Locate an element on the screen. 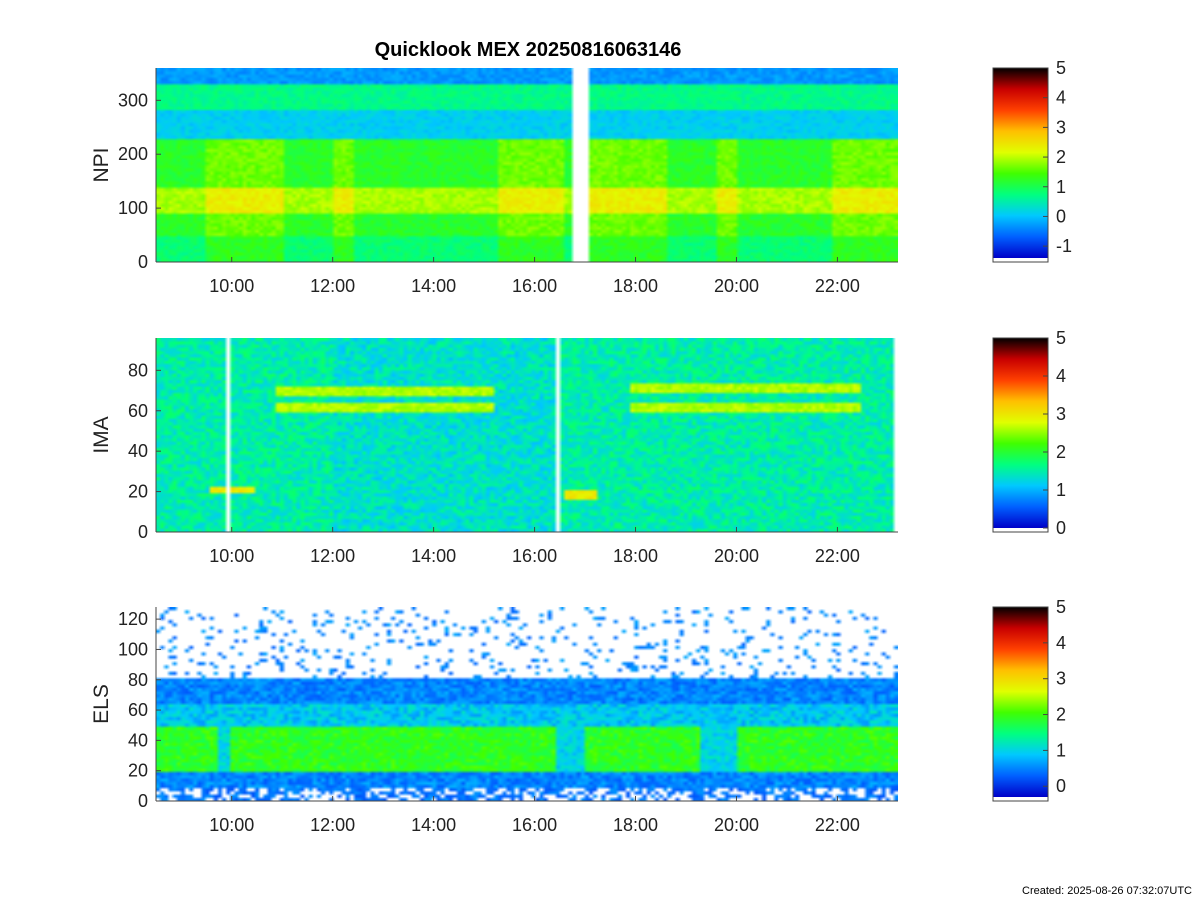  created-timestamp: Created: 2025-08-26 07:32:07UTC is located at coordinates (1107, 891).